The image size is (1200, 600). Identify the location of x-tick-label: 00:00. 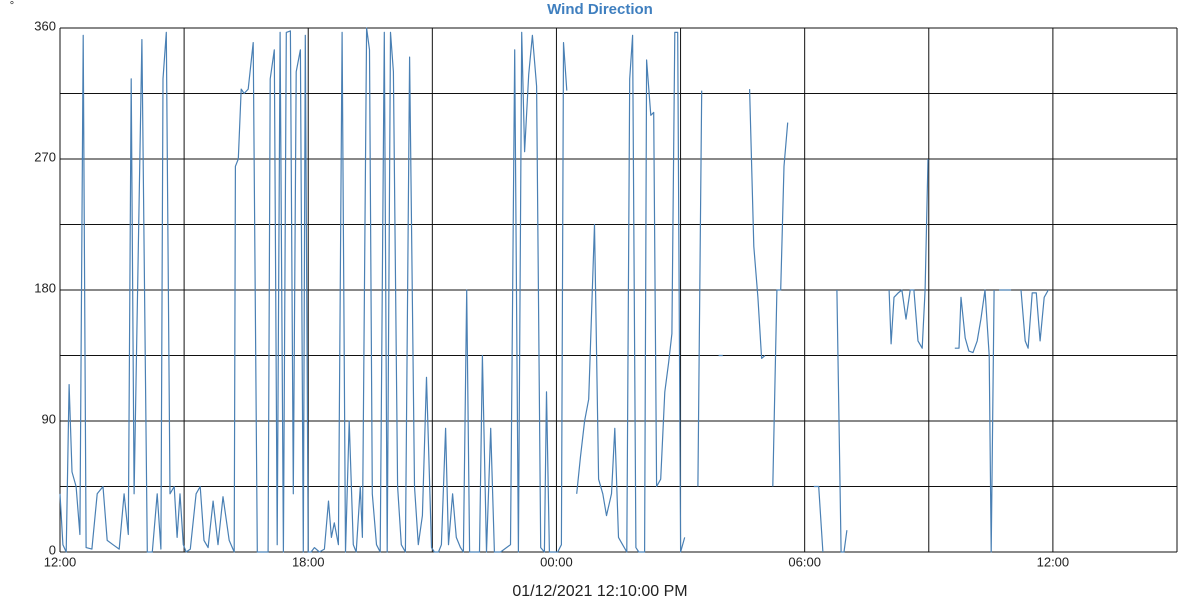
(556, 561).